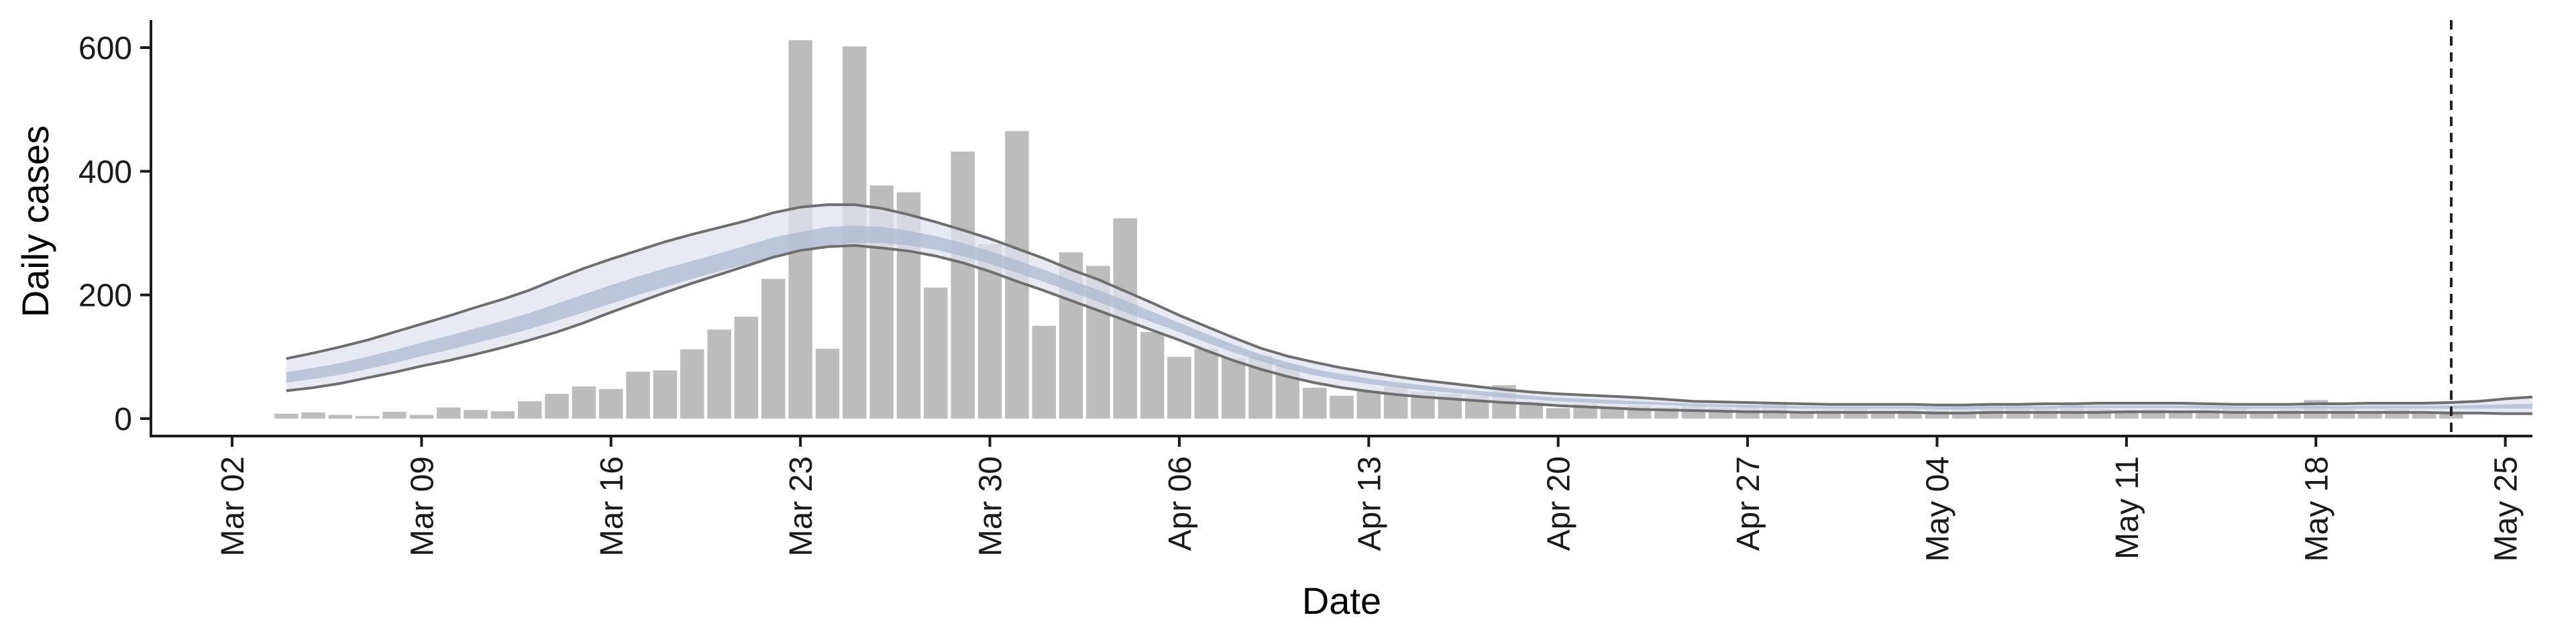 The width and height of the screenshot is (2576, 644). I want to click on x-tick-label: Mar 30, so click(991, 506).